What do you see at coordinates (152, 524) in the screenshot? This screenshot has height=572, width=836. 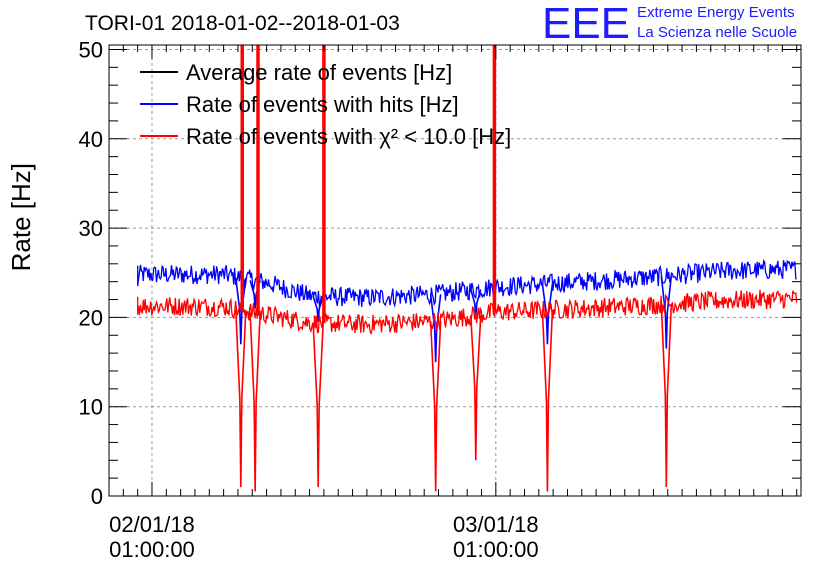 I see `x-tick-label-date: 02/01/18` at bounding box center [152, 524].